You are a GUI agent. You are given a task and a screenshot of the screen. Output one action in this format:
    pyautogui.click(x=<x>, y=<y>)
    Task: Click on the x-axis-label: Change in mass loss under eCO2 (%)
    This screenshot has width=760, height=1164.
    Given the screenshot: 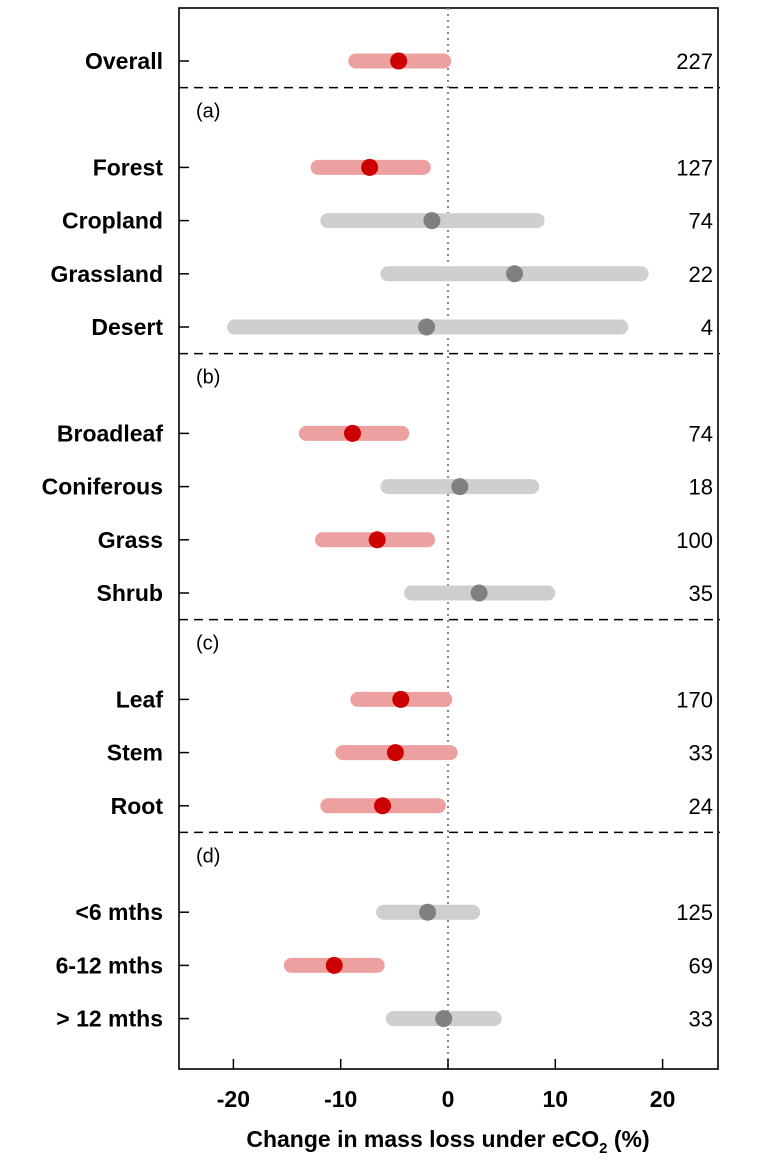 What is the action you would take?
    pyautogui.click(x=447, y=1141)
    